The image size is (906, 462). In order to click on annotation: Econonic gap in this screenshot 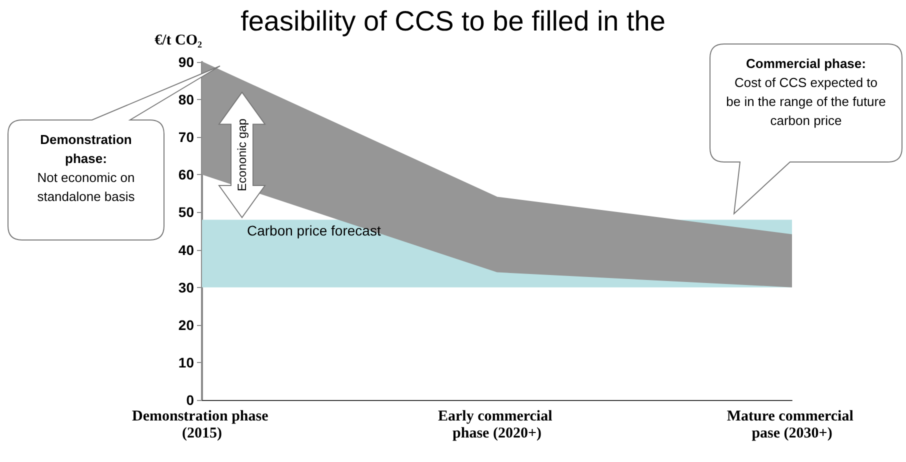, I will do `click(242, 155)`.